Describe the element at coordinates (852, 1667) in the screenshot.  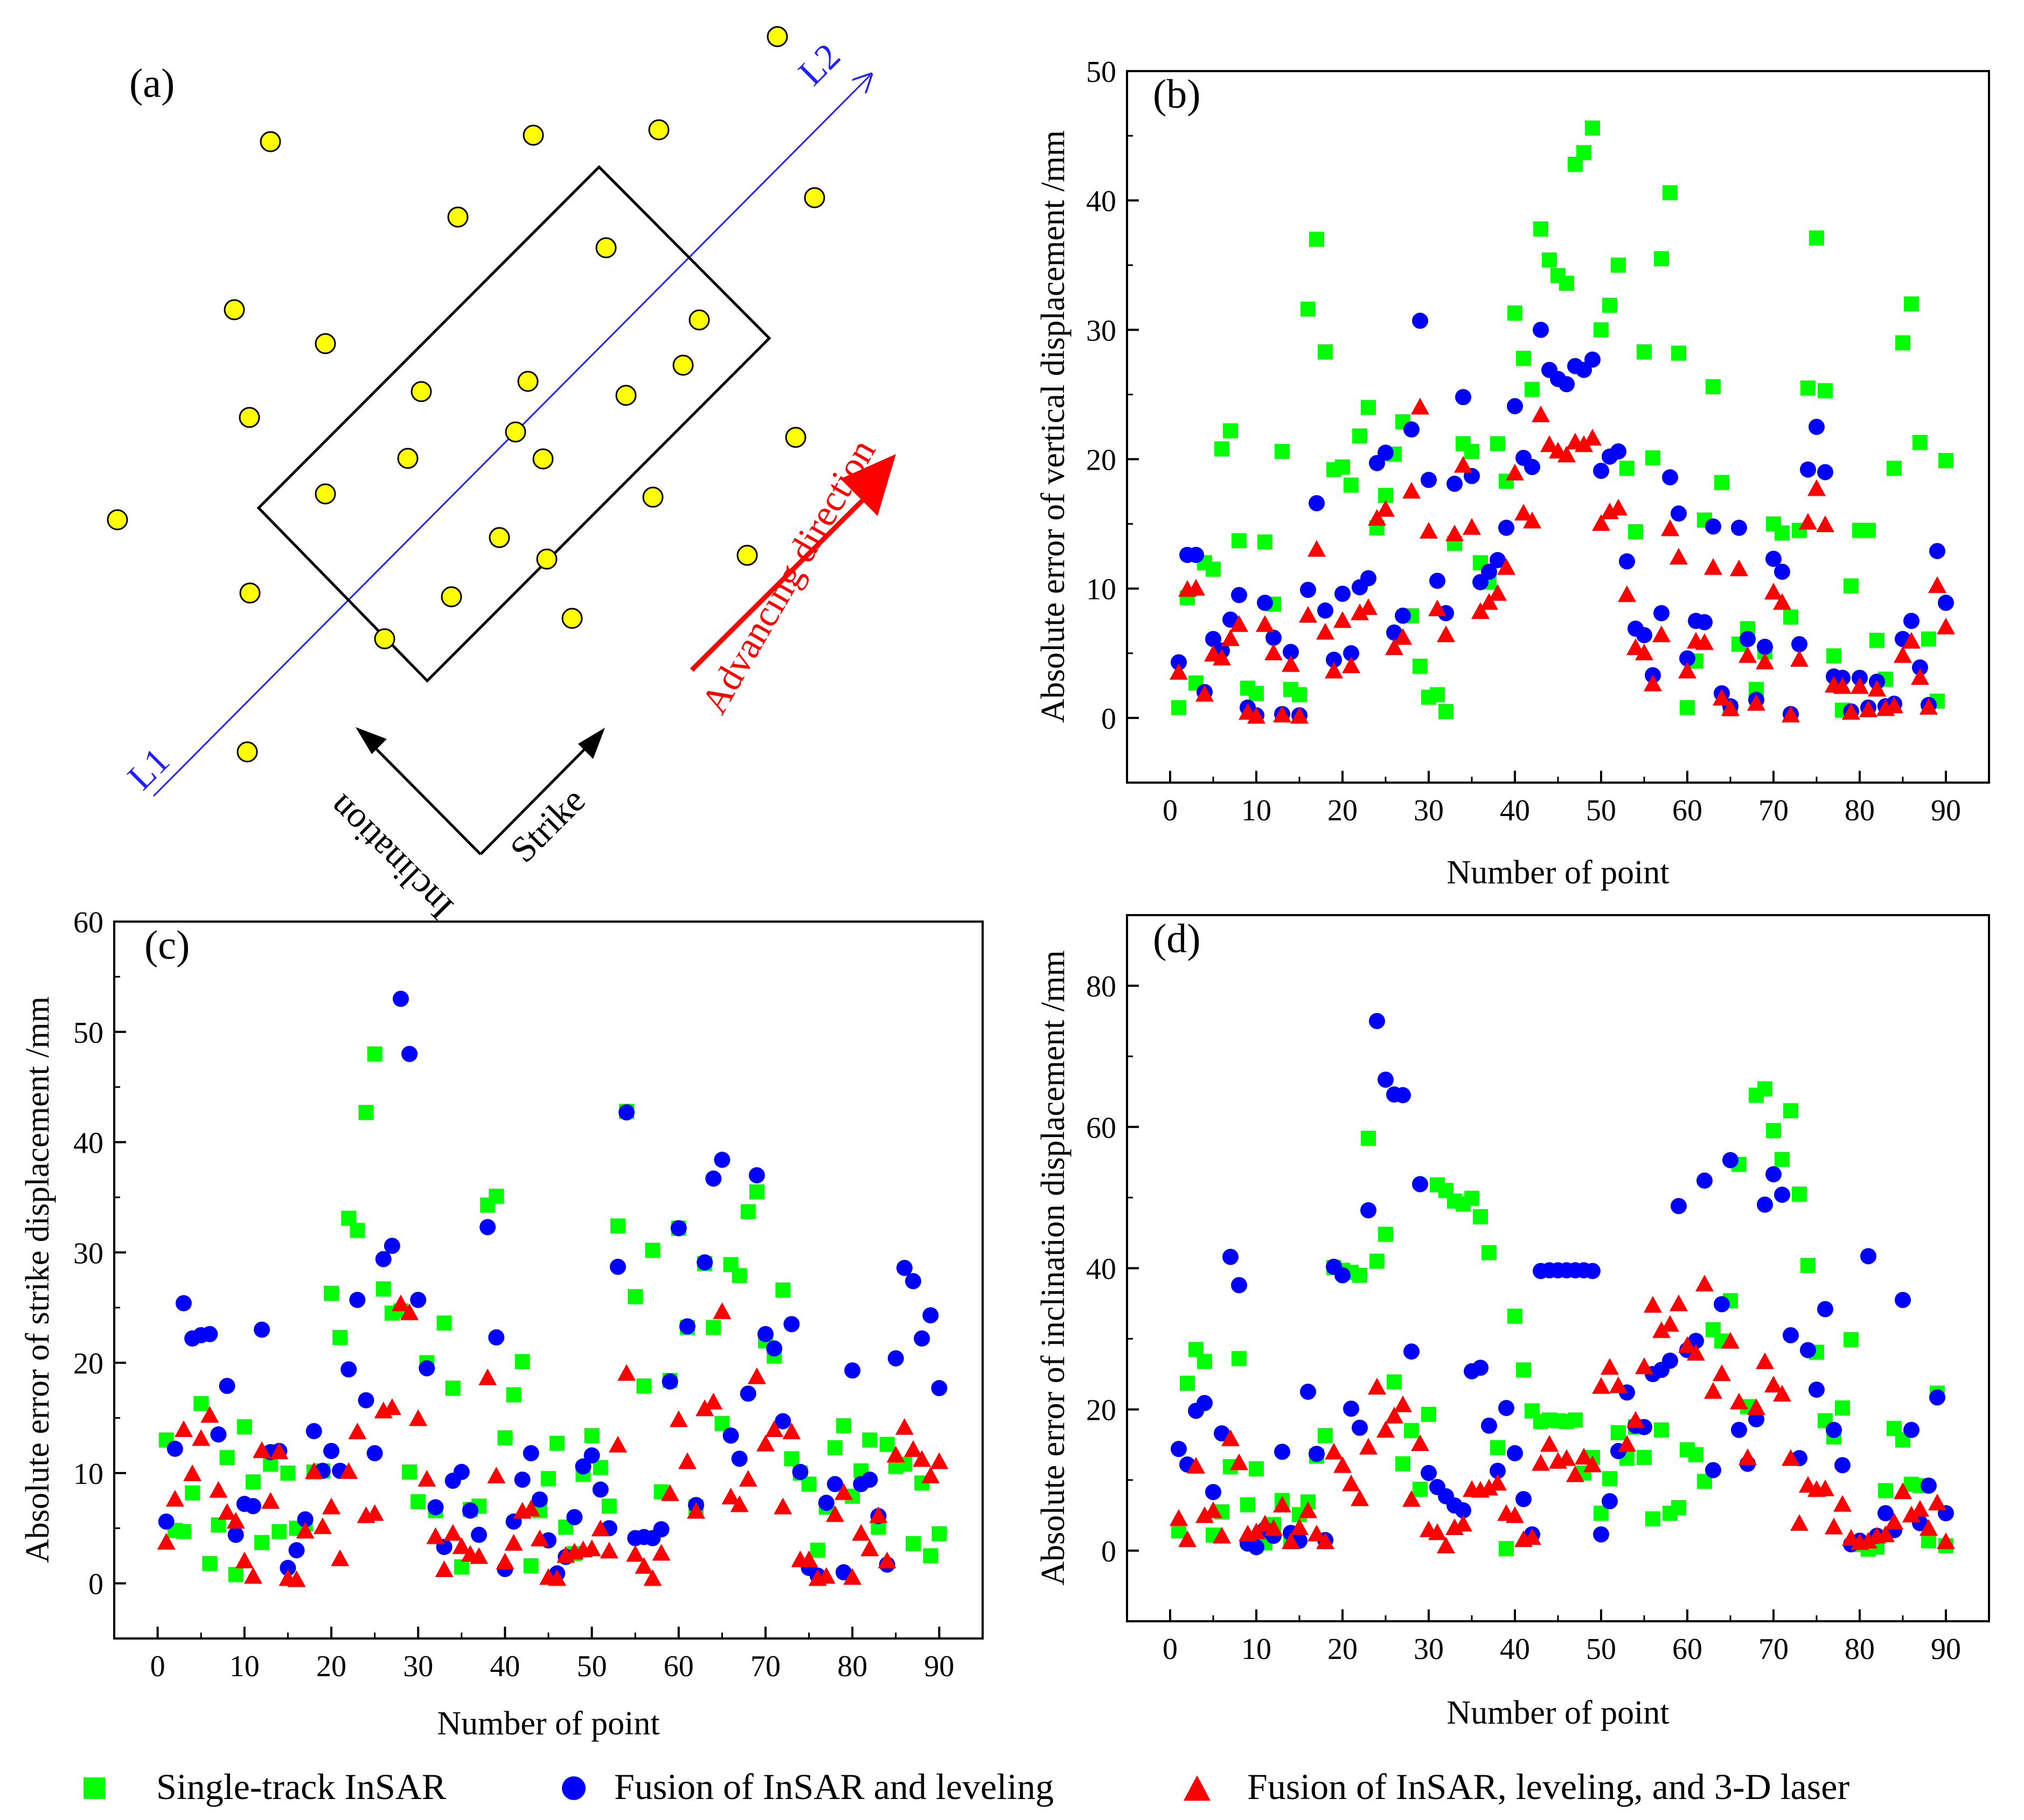
I see `x-tick-label: 80` at that location.